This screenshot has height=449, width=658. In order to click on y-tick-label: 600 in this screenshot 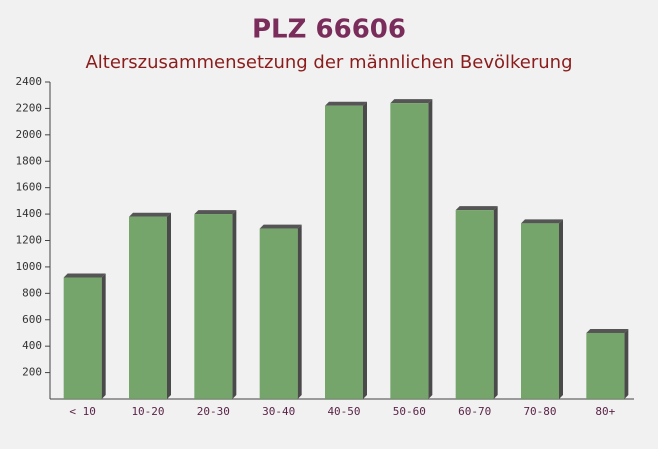, I will do `click(32, 319)`.